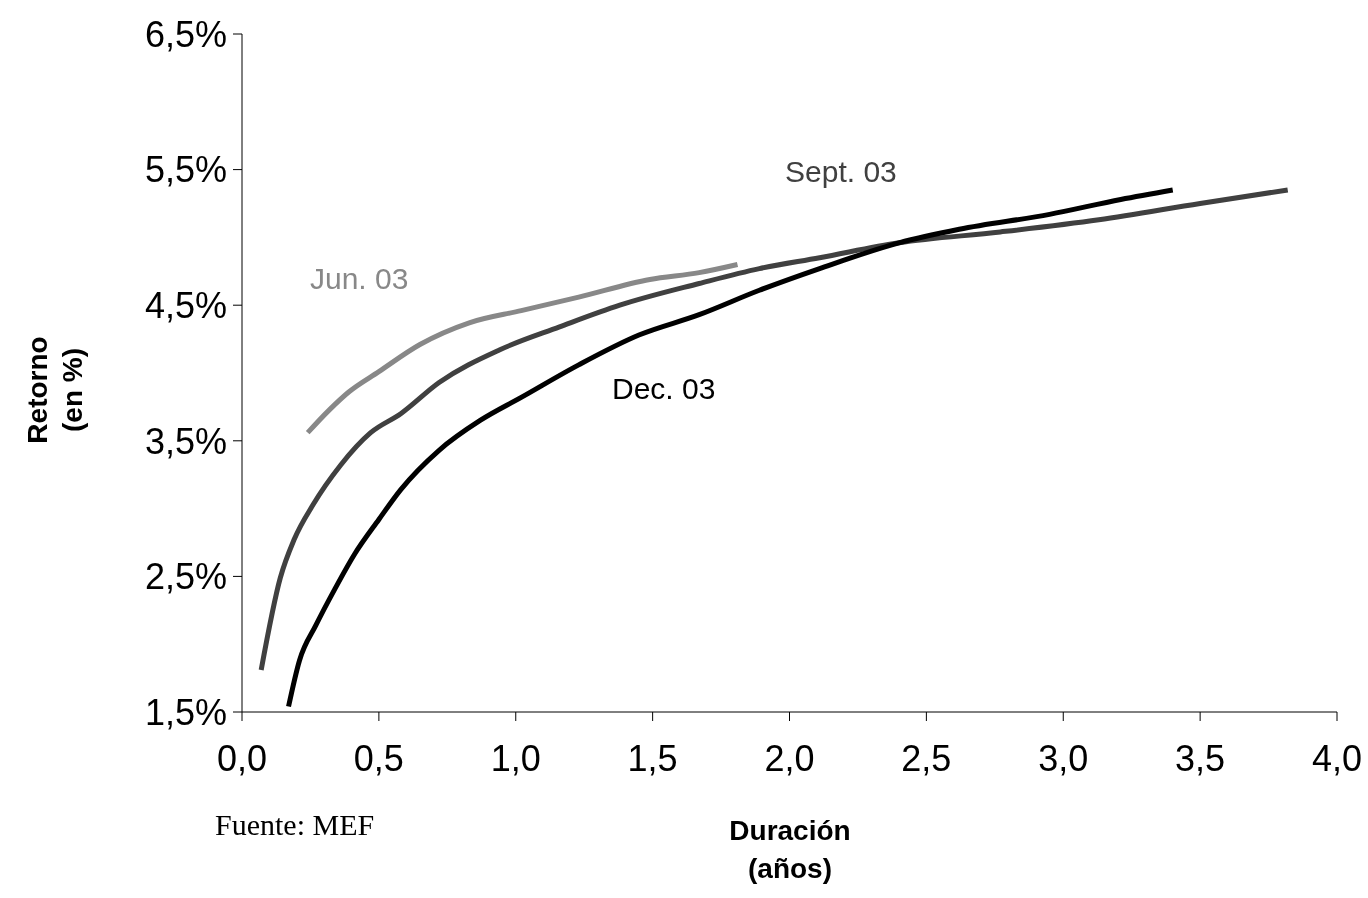  Describe the element at coordinates (295, 825) in the screenshot. I see `source-note: Fuente: MEF` at that location.